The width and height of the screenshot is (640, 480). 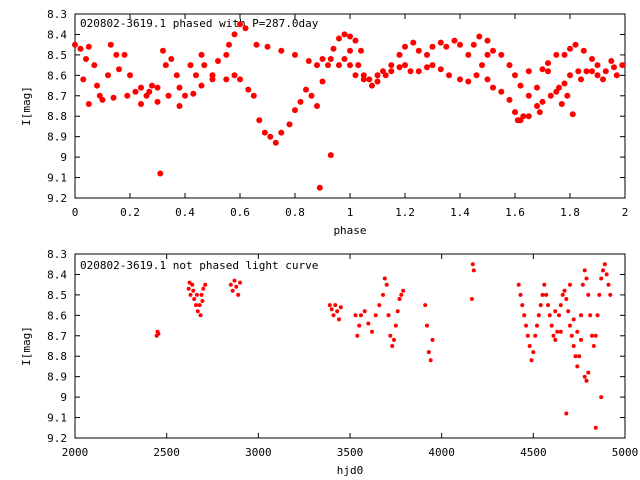 I want to click on y-tick-label: 9.2, so click(x=57, y=198).